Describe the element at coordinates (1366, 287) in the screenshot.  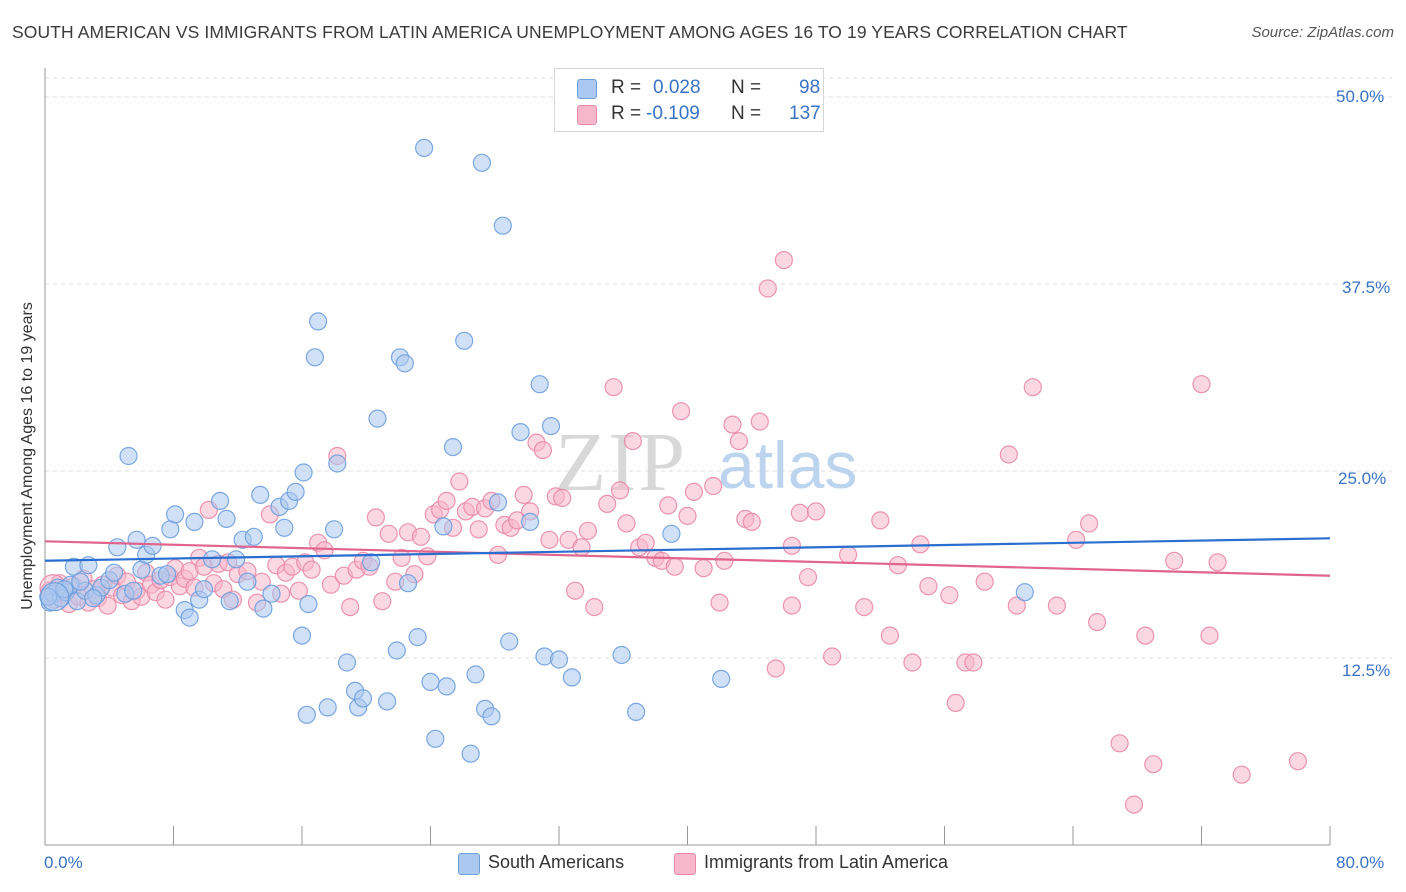
I see `y-tick-label-37-5: 37.5%` at that location.